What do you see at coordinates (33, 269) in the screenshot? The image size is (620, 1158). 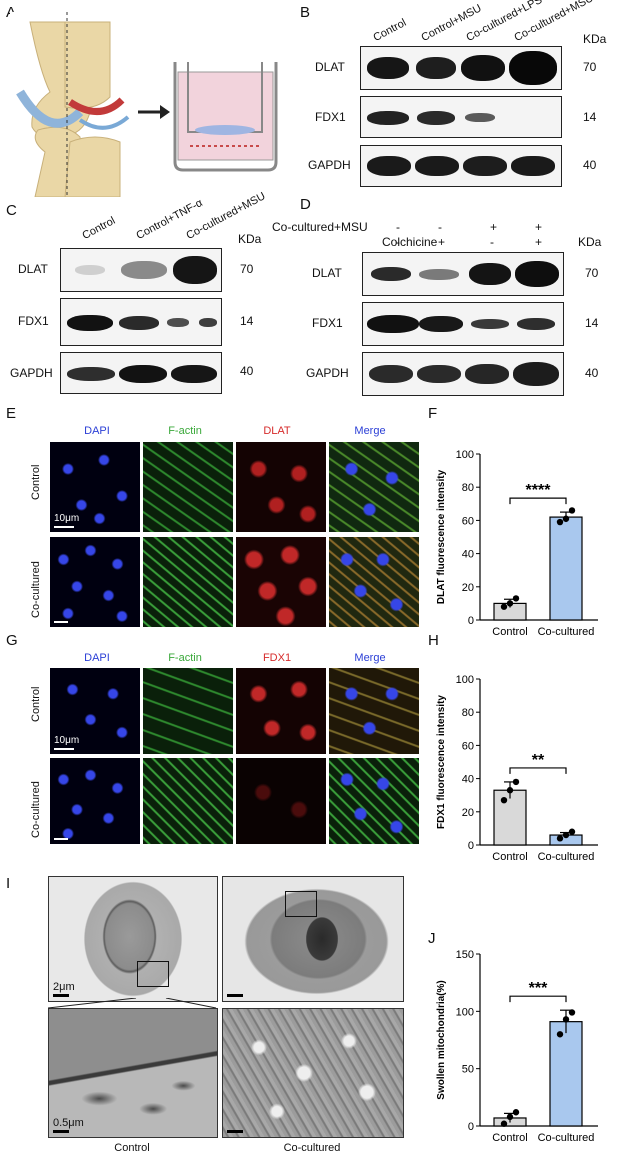 I see `blot-c-dlat-label: DLAT` at bounding box center [33, 269].